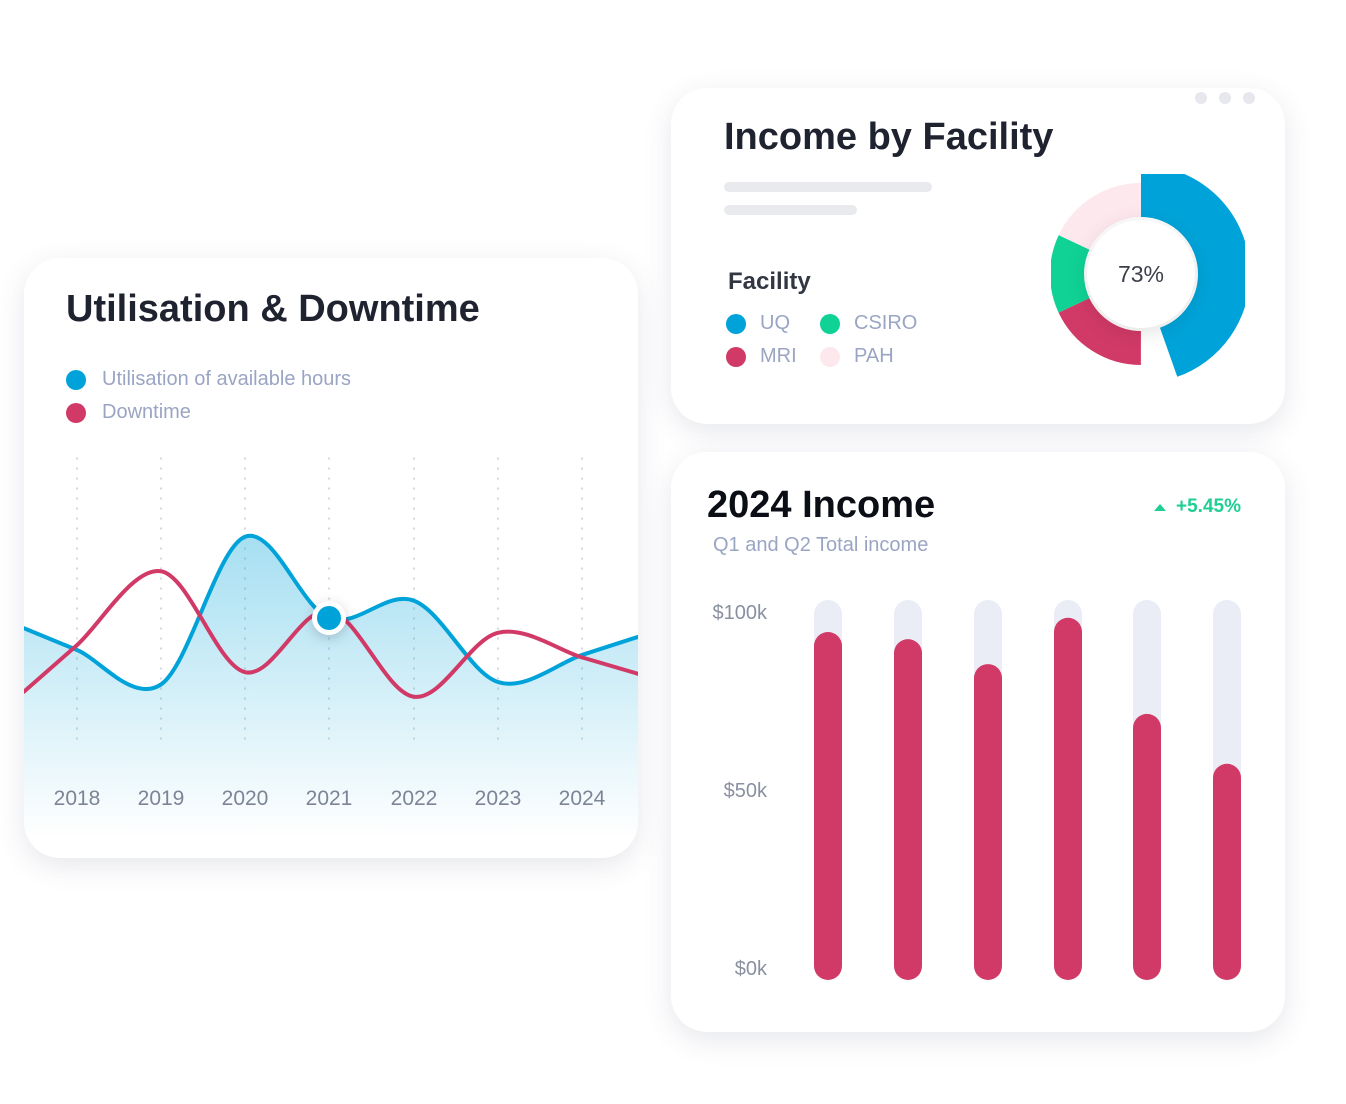 This screenshot has width=1346, height=1104. I want to click on highlight-point, so click(329, 618).